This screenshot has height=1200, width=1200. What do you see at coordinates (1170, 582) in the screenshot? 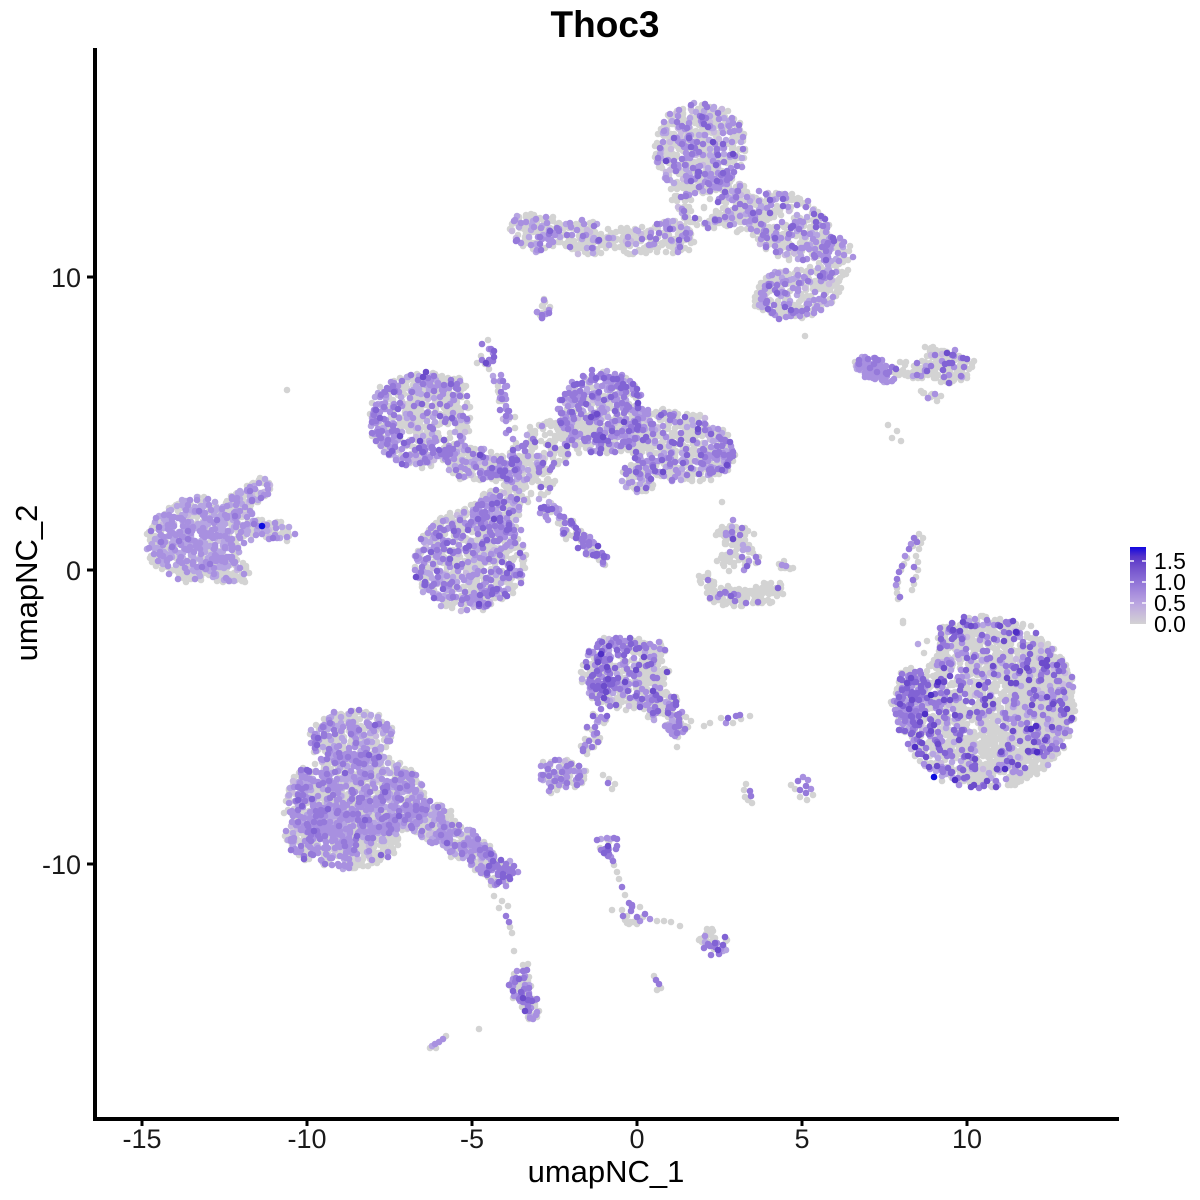
I see `svg-text: 1.0` at bounding box center [1170, 582].